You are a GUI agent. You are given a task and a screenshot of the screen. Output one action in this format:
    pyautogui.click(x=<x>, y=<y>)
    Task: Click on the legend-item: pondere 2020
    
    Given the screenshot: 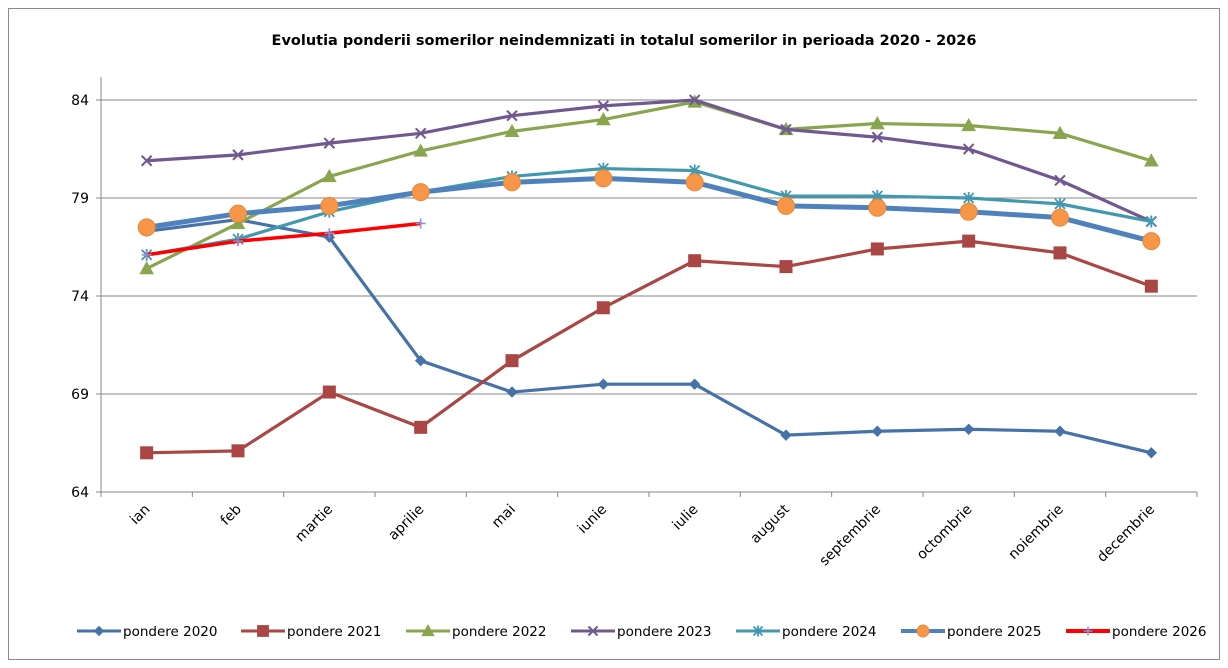 What is the action you would take?
    pyautogui.click(x=147, y=632)
    